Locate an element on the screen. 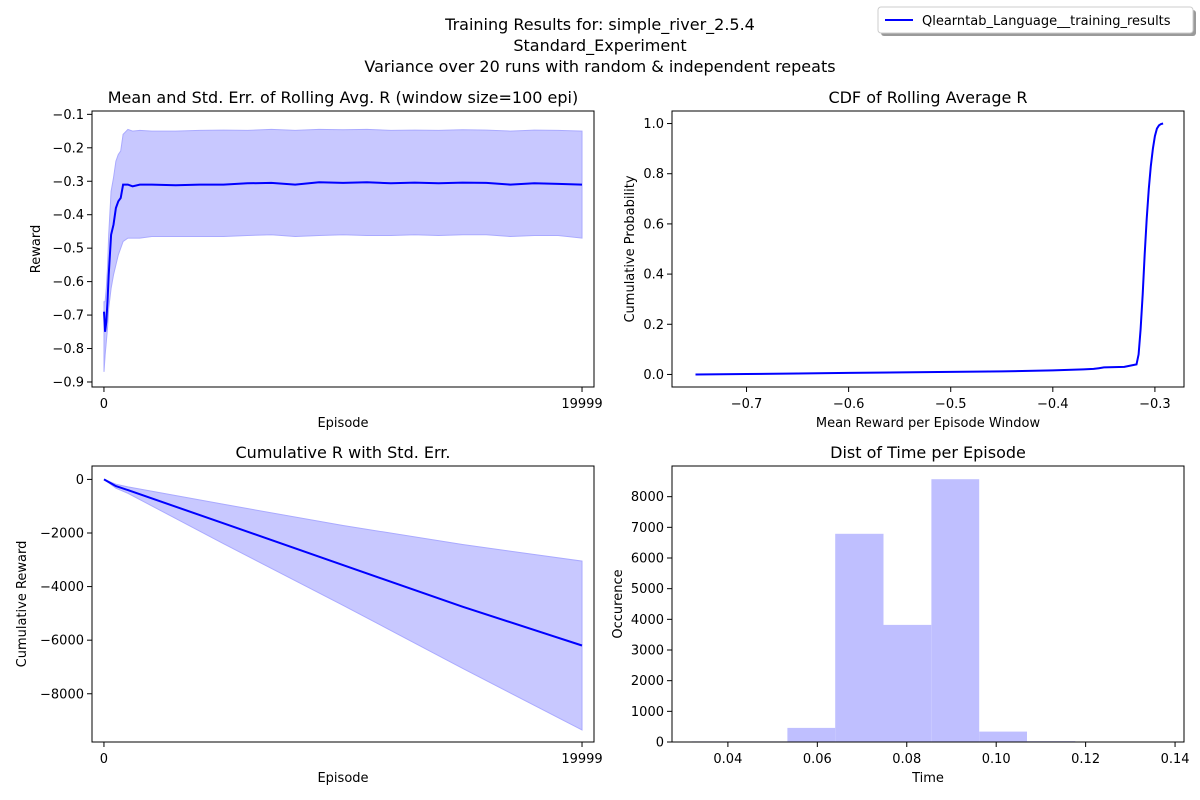 The width and height of the screenshot is (1200, 800). y-tick-label: 0.4 is located at coordinates (653, 275).